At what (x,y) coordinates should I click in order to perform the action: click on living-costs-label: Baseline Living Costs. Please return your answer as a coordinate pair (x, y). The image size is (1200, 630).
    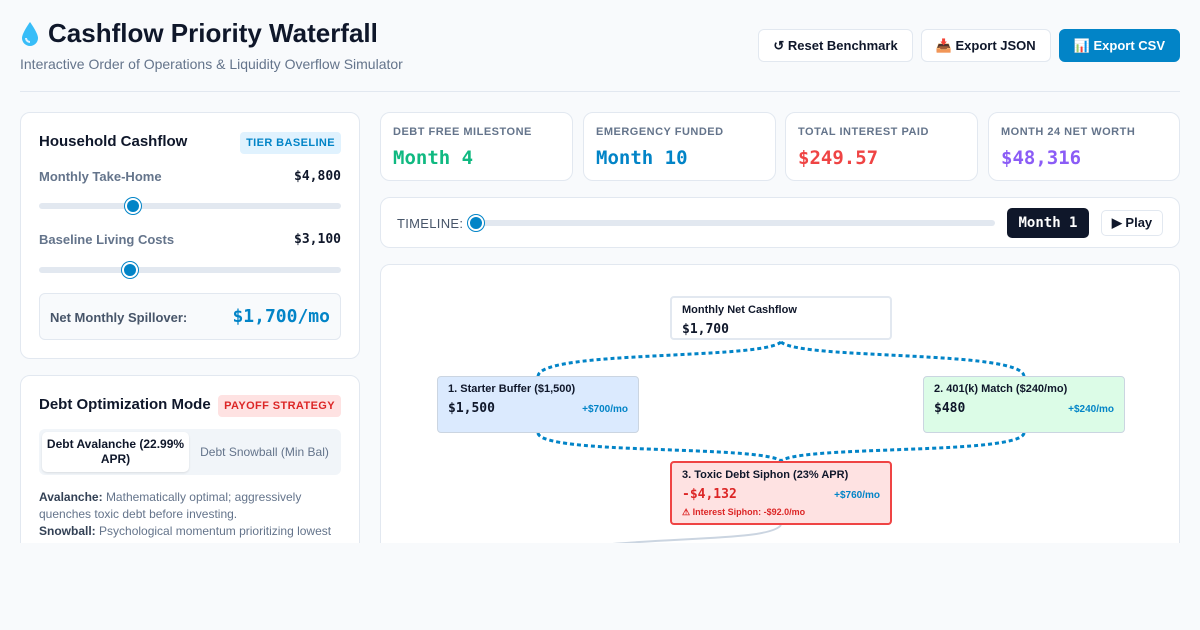
    Looking at the image, I should click on (107, 239).